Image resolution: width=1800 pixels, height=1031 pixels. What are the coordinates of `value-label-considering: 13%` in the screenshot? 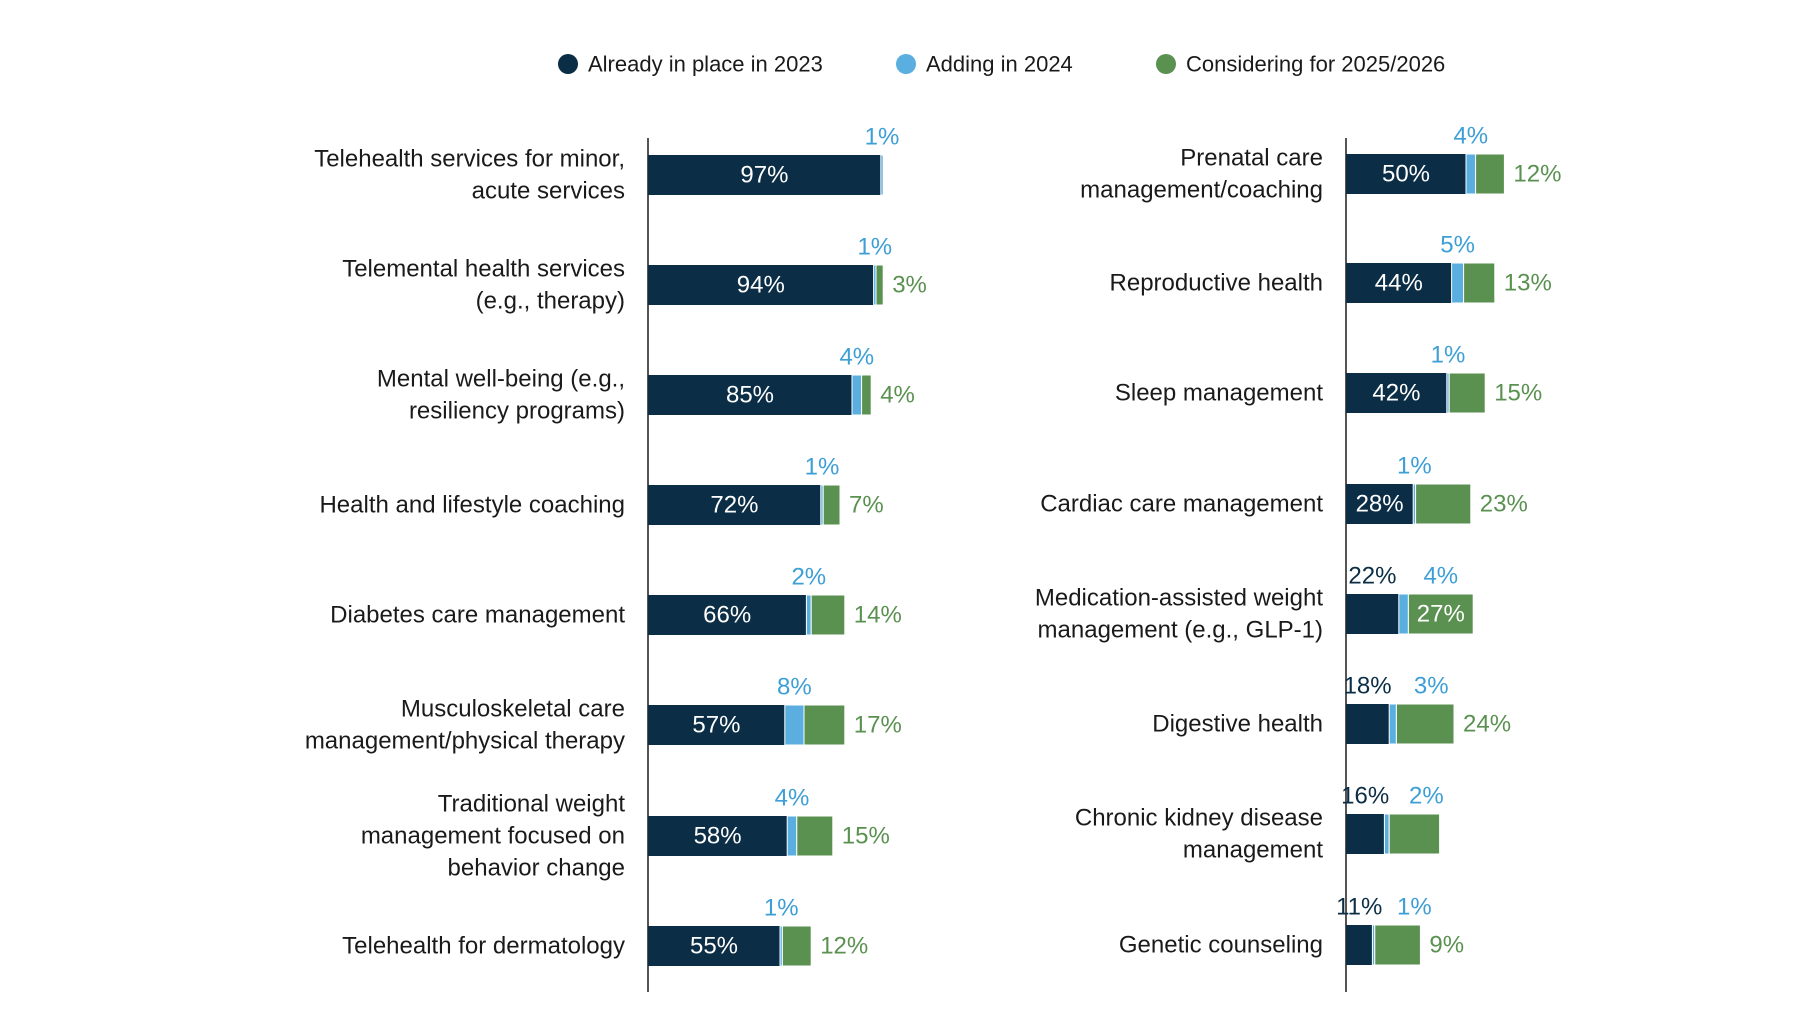 It's located at (1528, 283).